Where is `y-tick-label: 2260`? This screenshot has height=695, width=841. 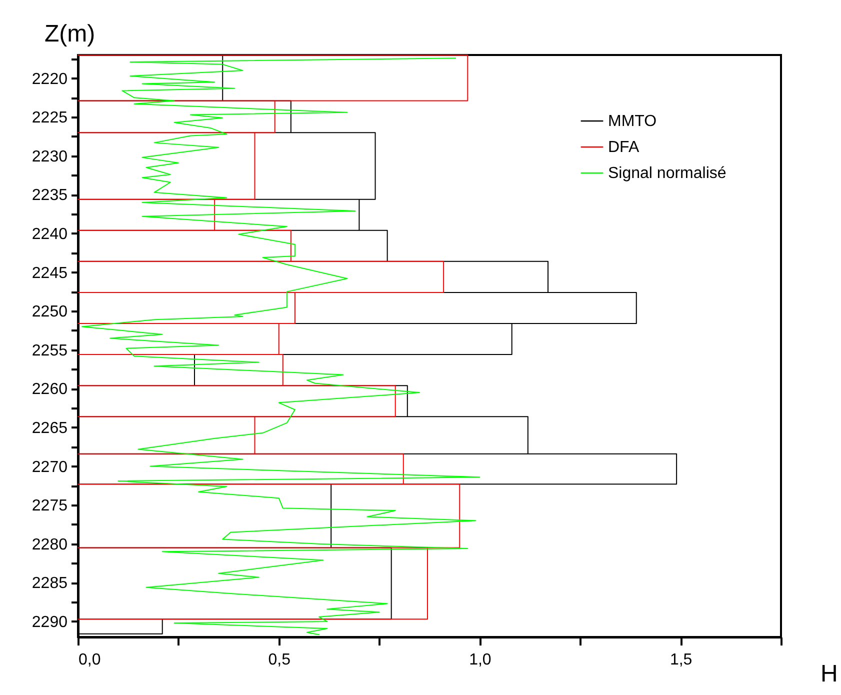
y-tick-label: 2260 is located at coordinates (50, 389).